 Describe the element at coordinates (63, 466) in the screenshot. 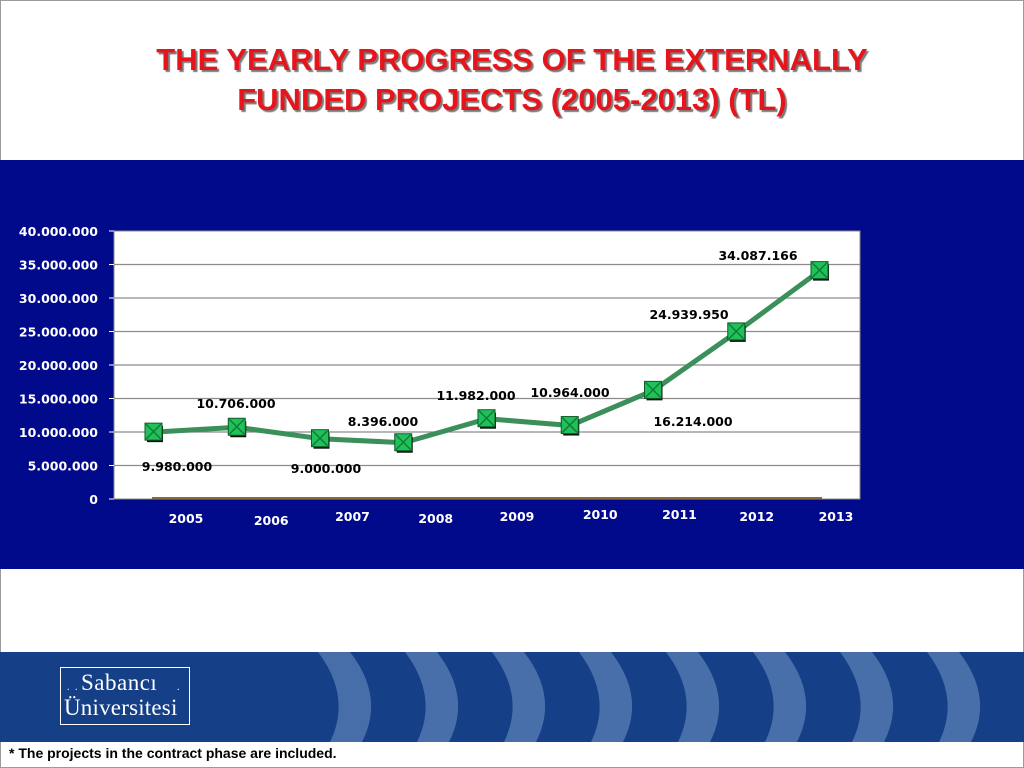

I see `y-tick-label: 5.000.000` at that location.